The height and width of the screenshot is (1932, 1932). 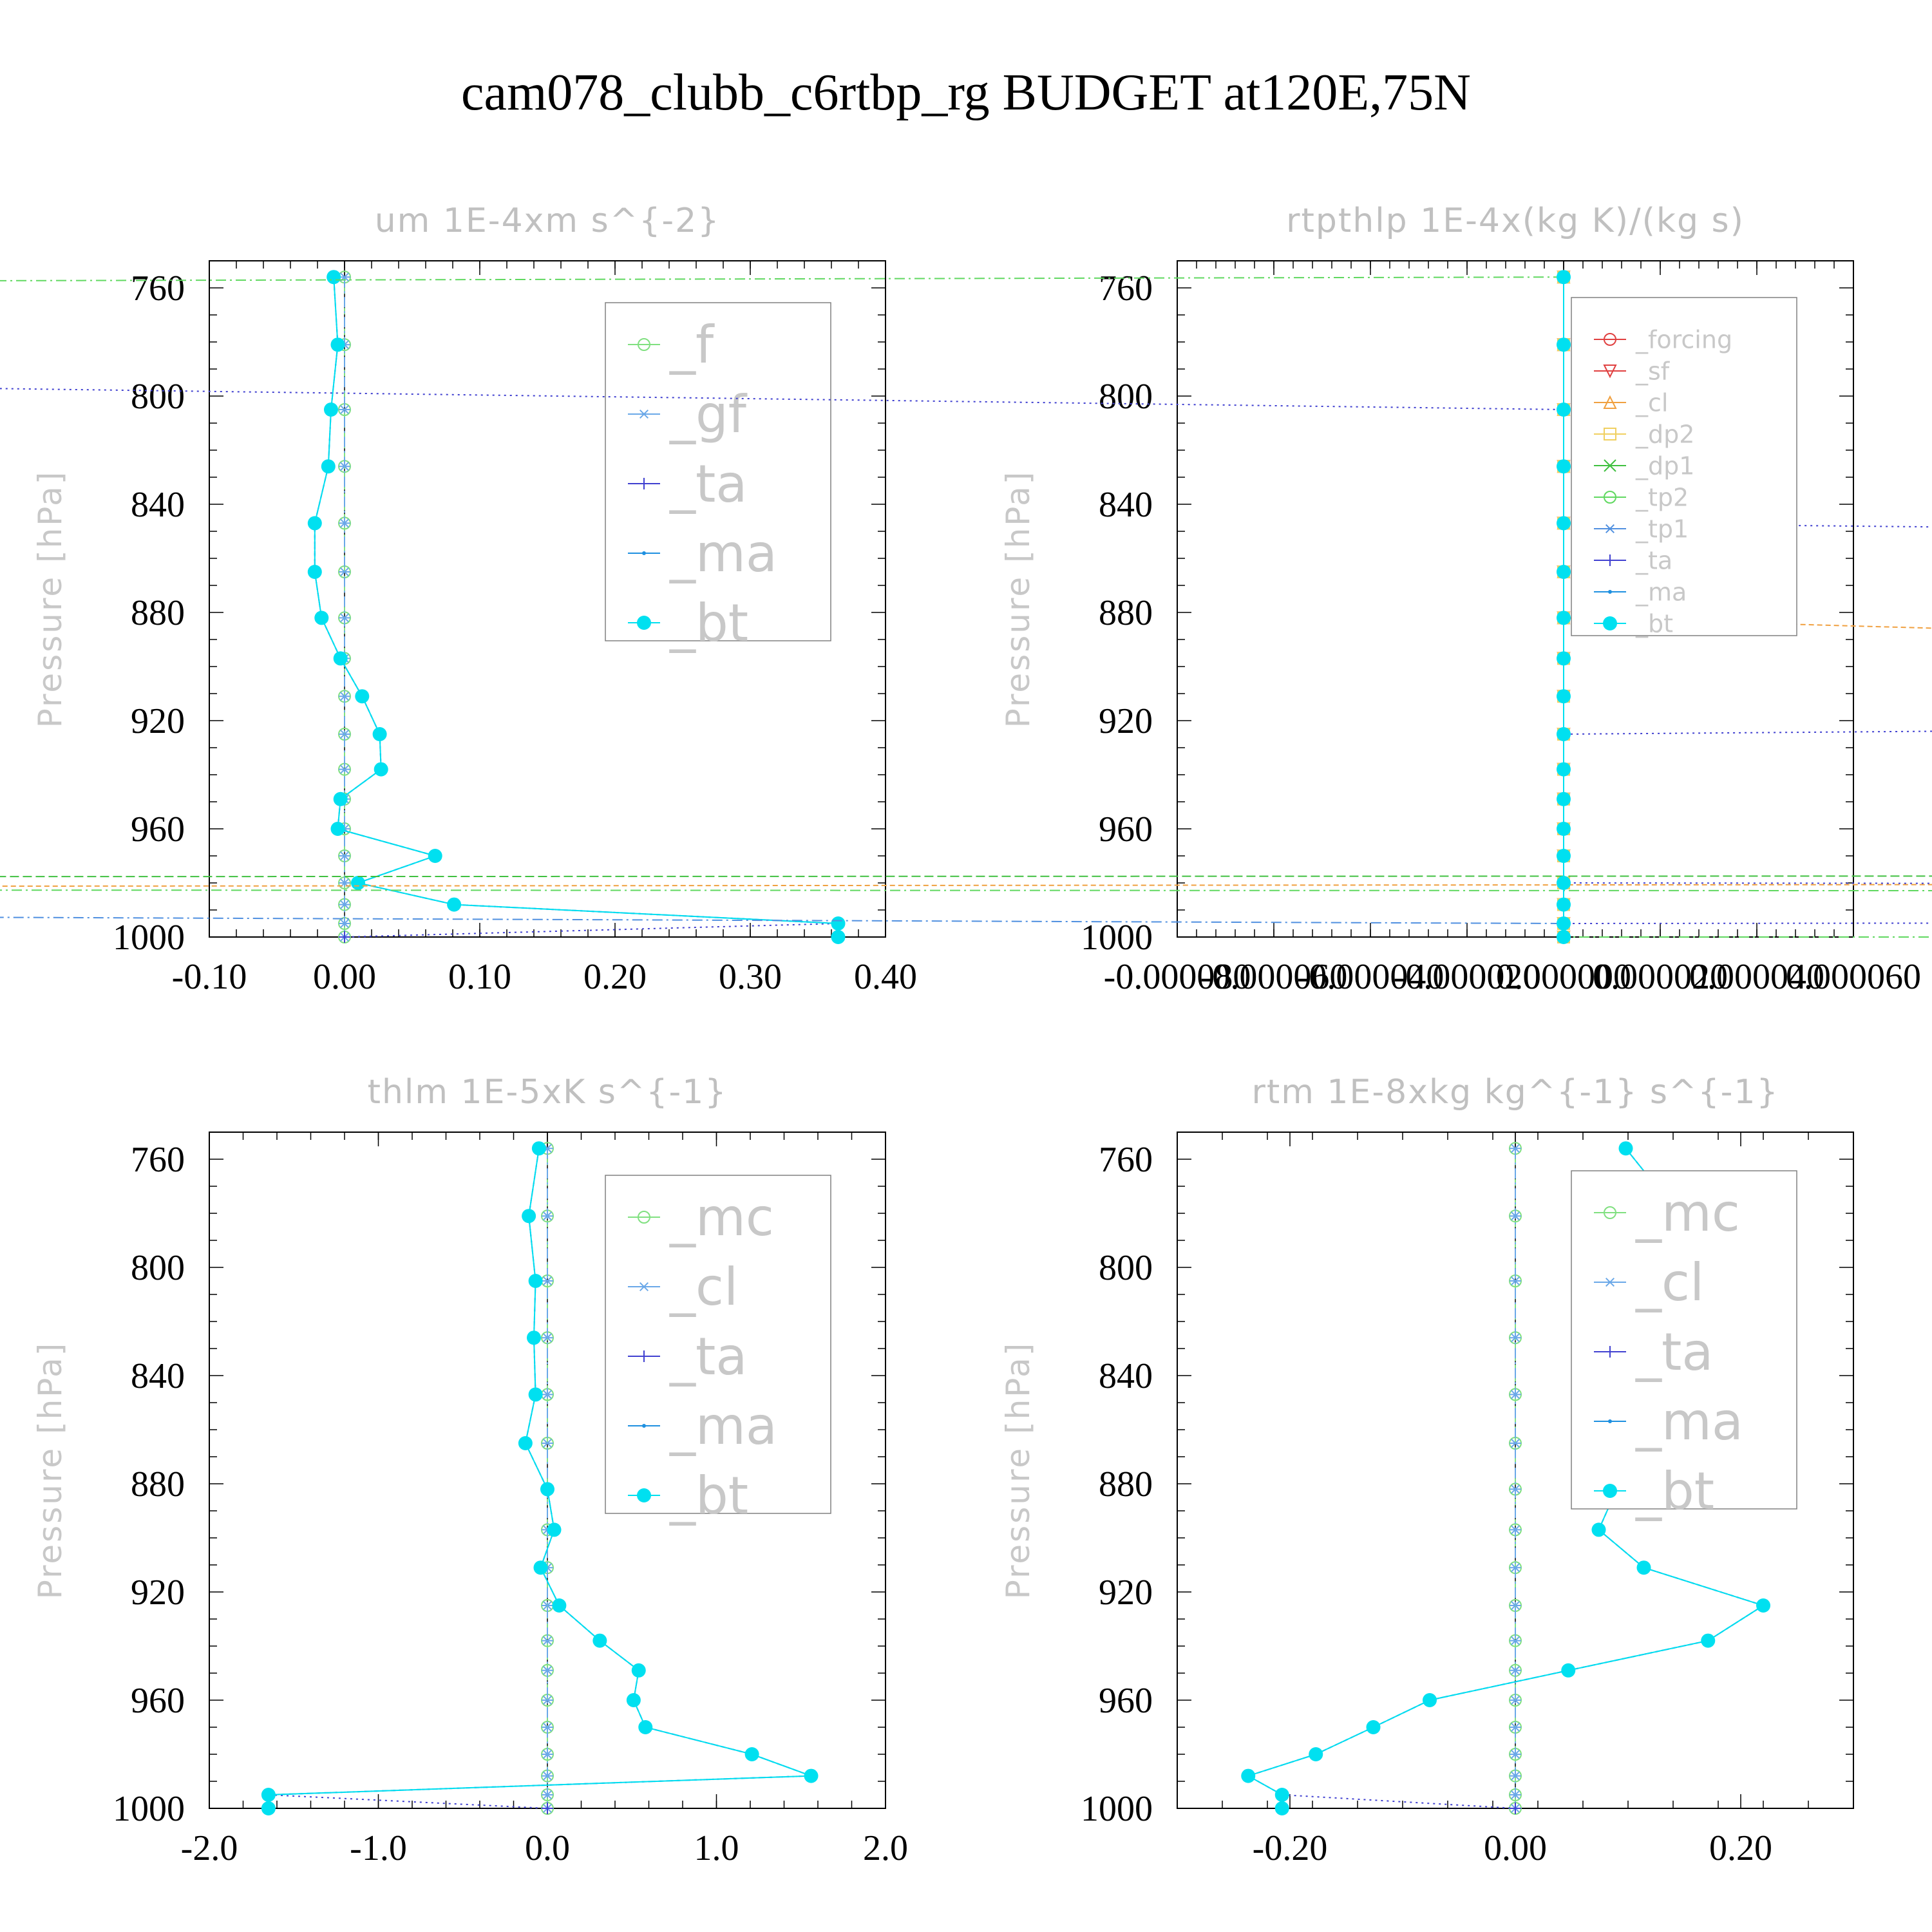 What do you see at coordinates (1653, 560) in the screenshot?
I see `legend-label: _ta` at bounding box center [1653, 560].